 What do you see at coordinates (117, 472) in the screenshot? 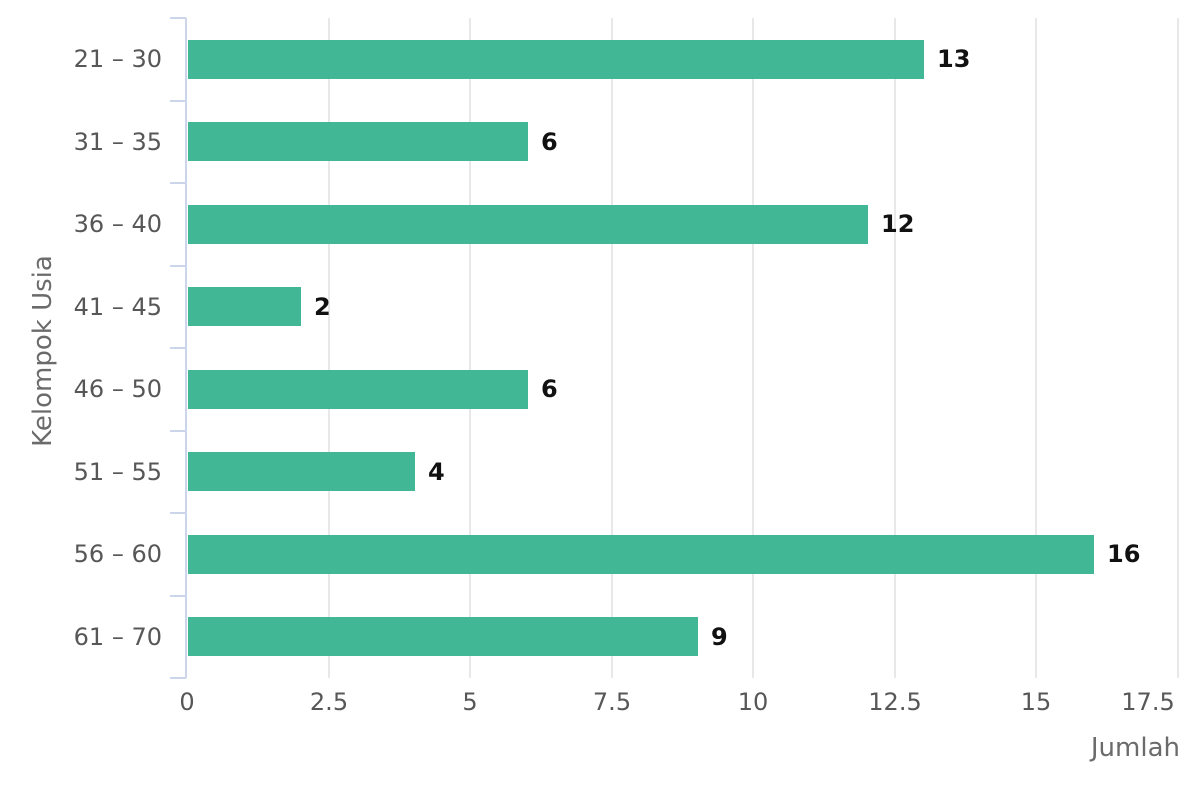
I see `y-category-label: 51 – 55` at bounding box center [117, 472].